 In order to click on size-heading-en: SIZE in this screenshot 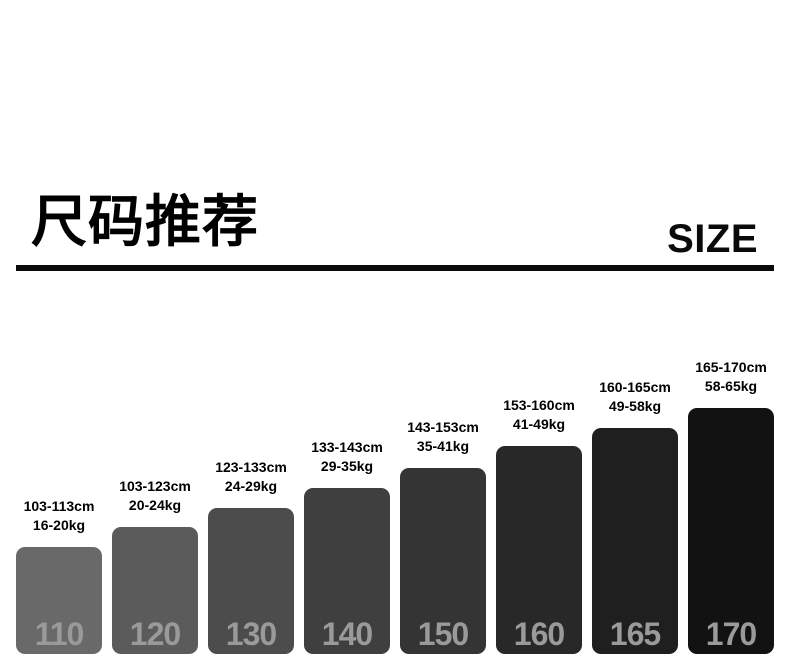, I will do `click(712, 239)`.